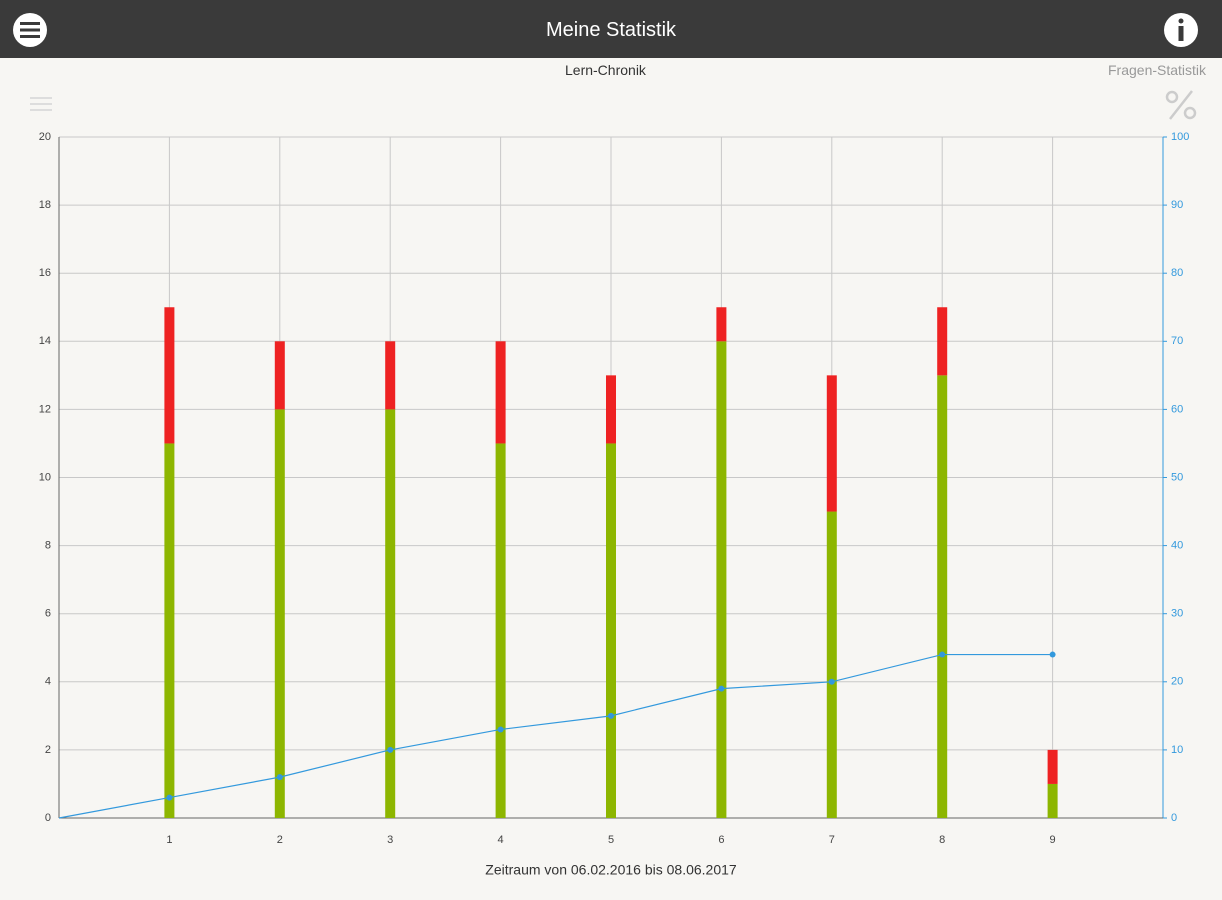  Describe the element at coordinates (48, 818) in the screenshot. I see `y-tick-label: 0` at that location.